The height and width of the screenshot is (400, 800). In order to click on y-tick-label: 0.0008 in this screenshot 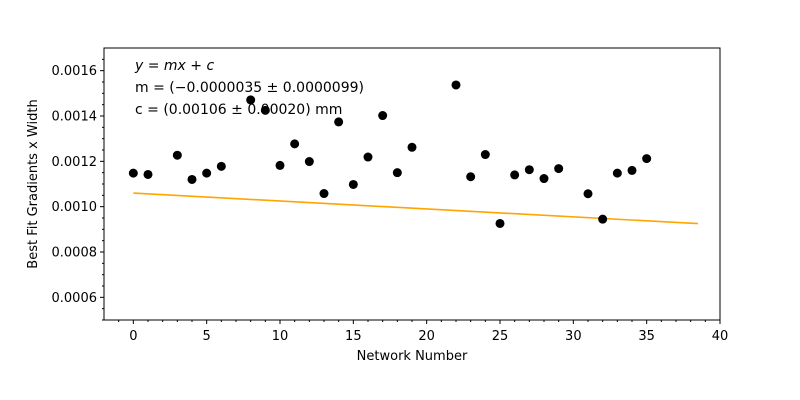, I will do `click(75, 253)`.